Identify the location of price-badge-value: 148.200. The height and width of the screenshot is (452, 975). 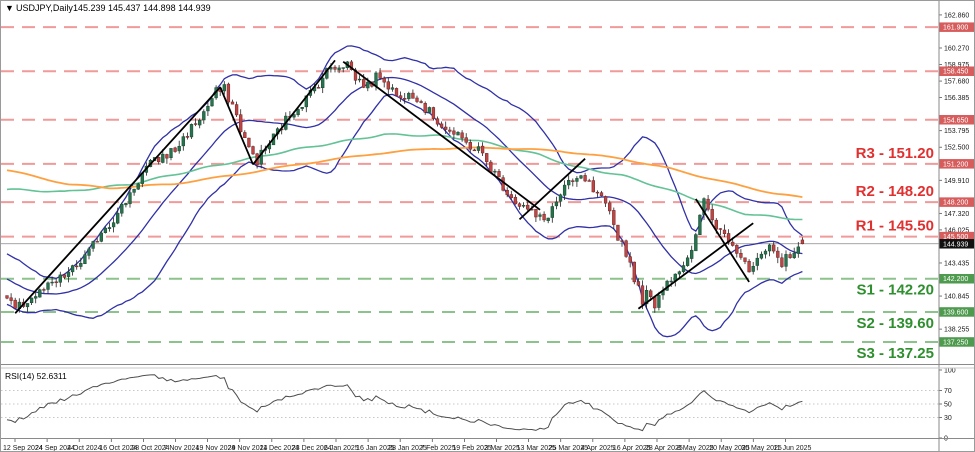
(955, 203).